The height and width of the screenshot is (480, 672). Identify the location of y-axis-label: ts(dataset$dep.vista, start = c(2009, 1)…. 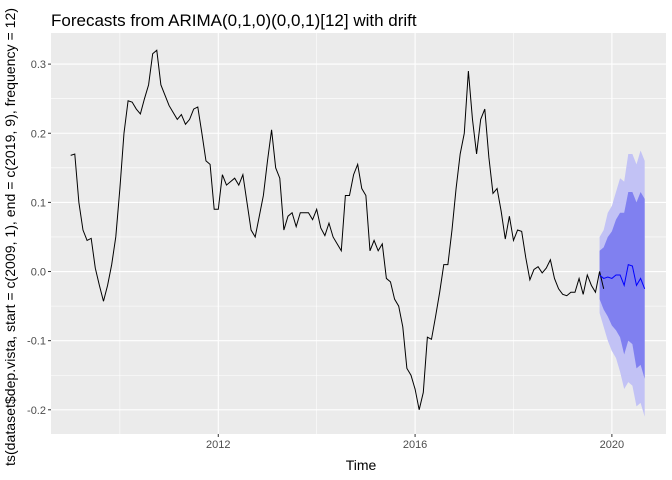
(10, 237).